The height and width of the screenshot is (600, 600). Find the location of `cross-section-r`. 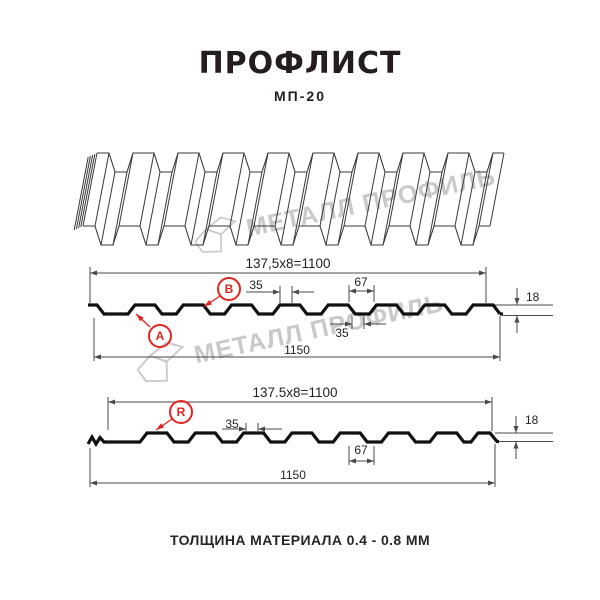

cross-section-r is located at coordinates (319, 442).